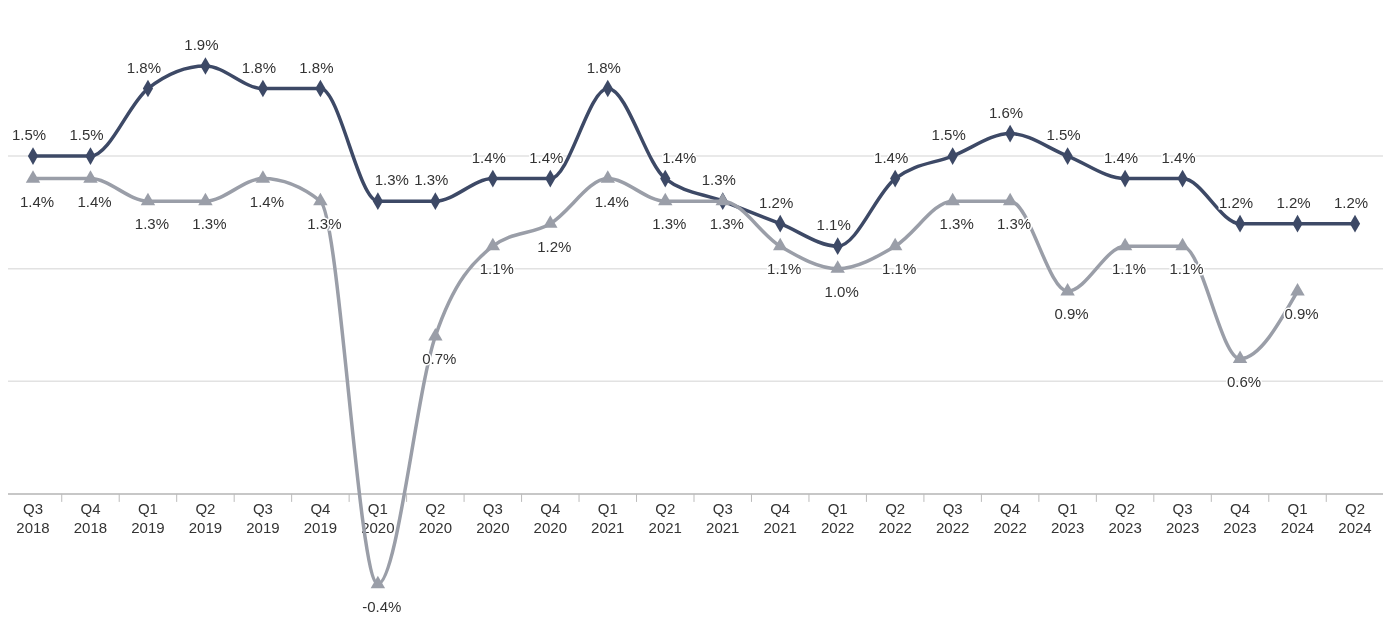 The image size is (1391, 620). I want to click on data-label: 1.9%, so click(201, 44).